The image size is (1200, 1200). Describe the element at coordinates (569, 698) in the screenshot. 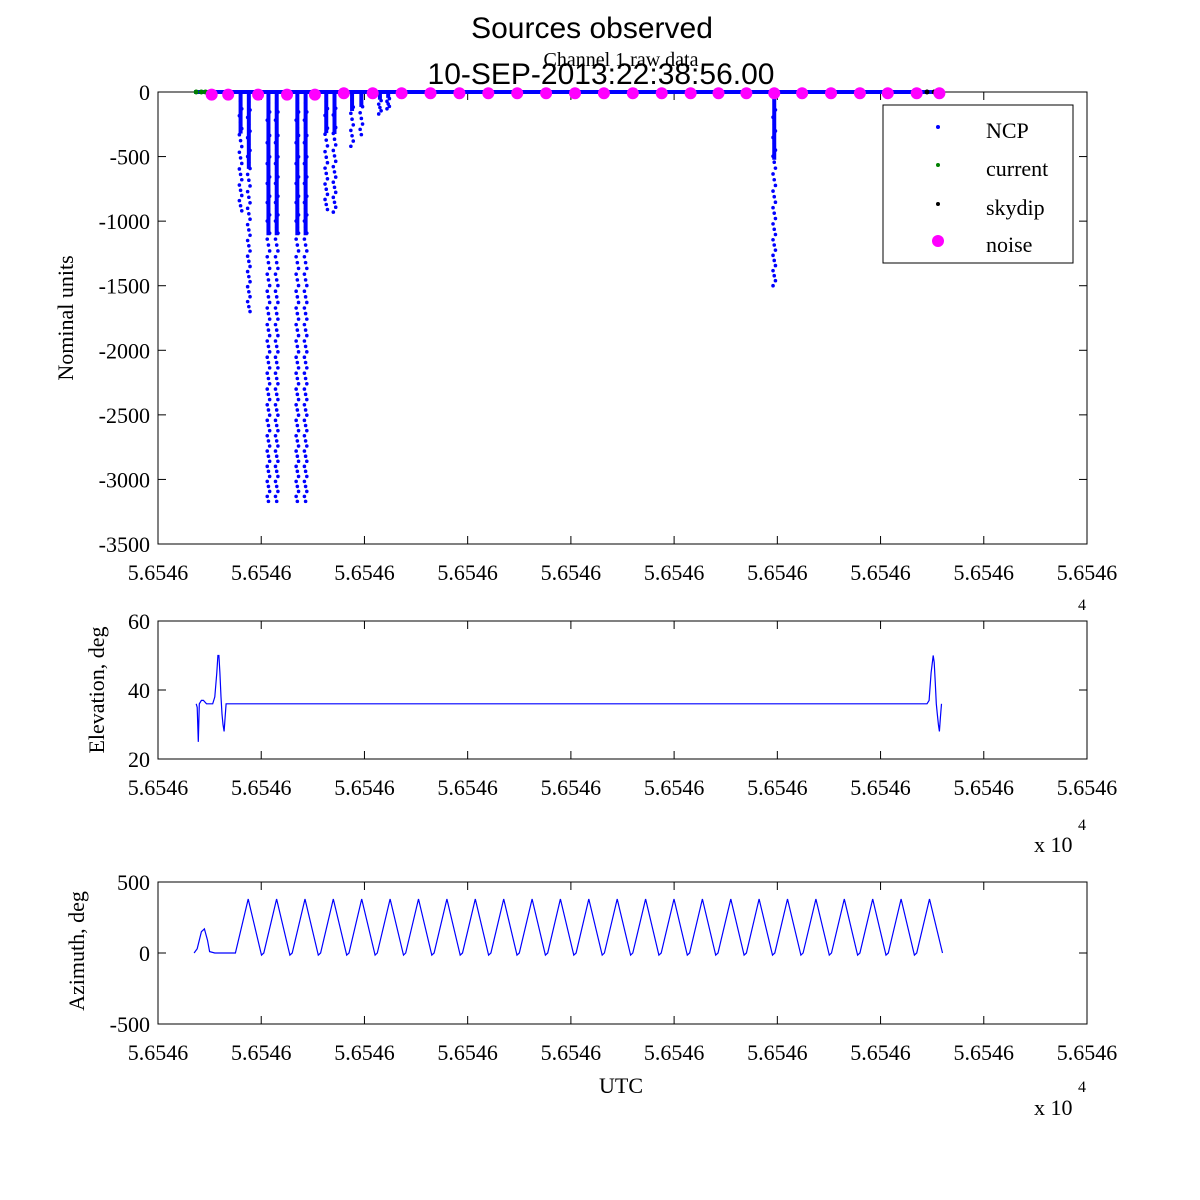

I see `elevation-line` at that location.